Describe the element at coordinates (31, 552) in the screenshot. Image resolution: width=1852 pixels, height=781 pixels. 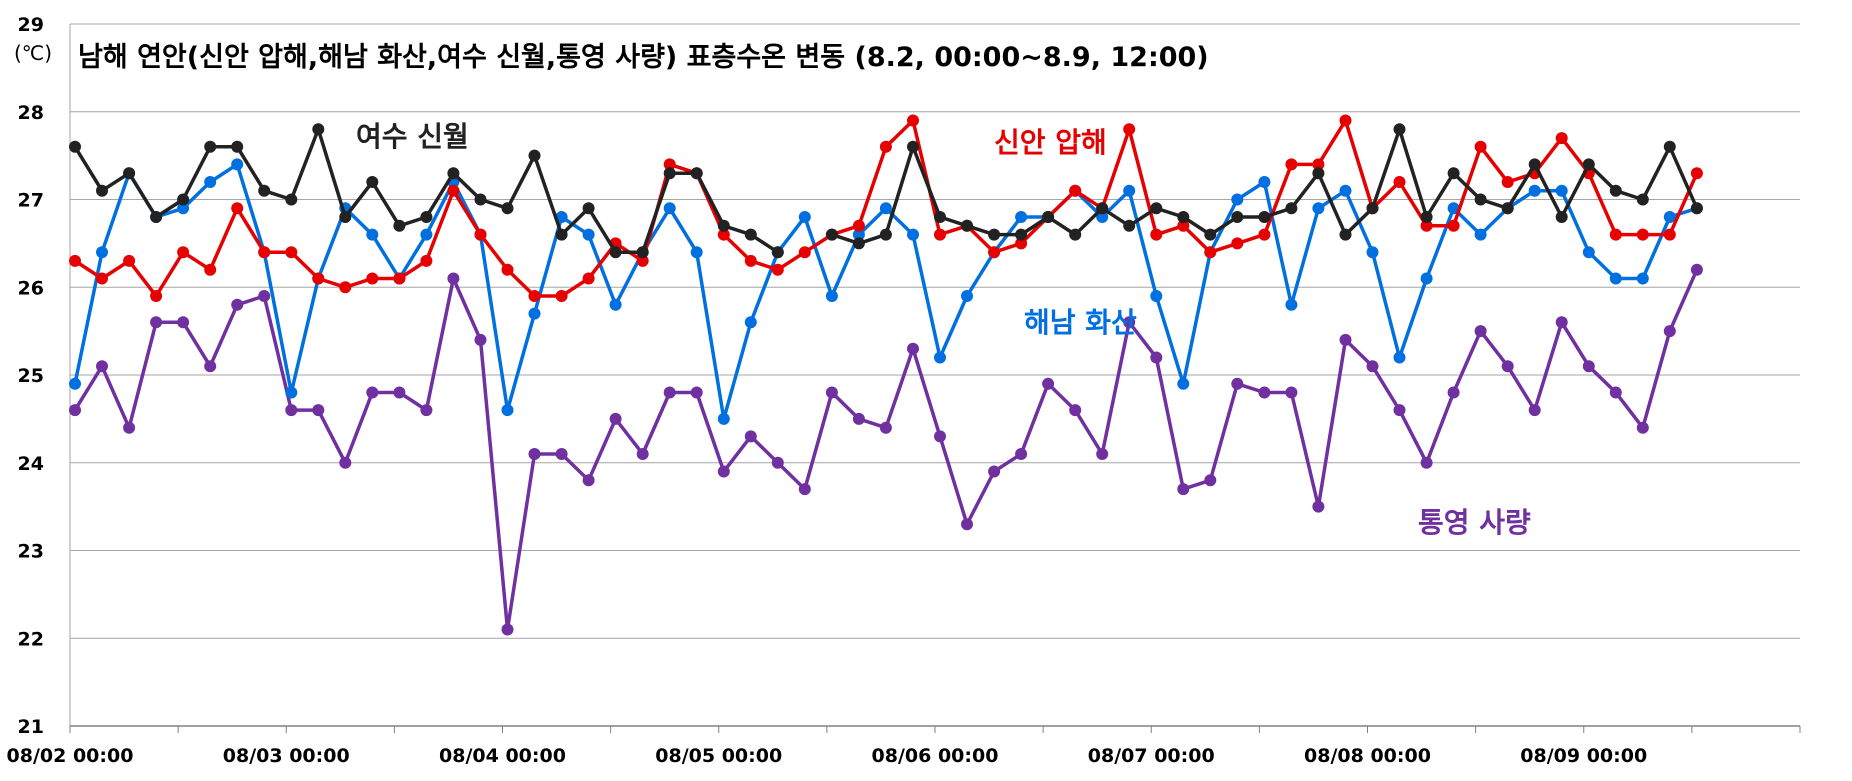
I see `y-tick-label: 23` at that location.